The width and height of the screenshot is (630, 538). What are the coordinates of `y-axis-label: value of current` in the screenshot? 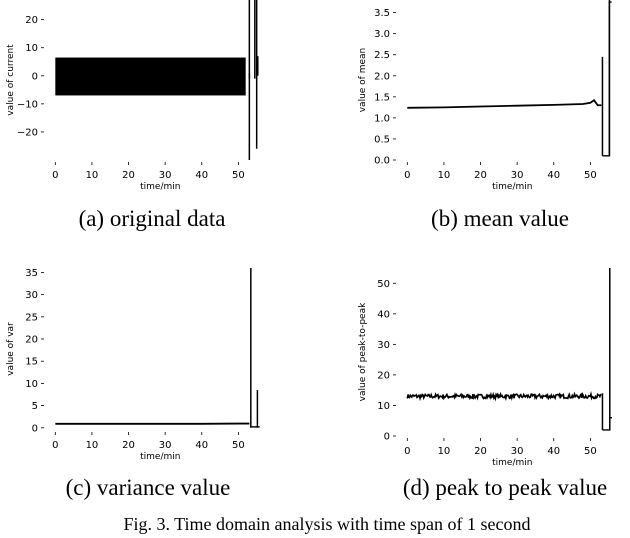 It's located at (11, 80).